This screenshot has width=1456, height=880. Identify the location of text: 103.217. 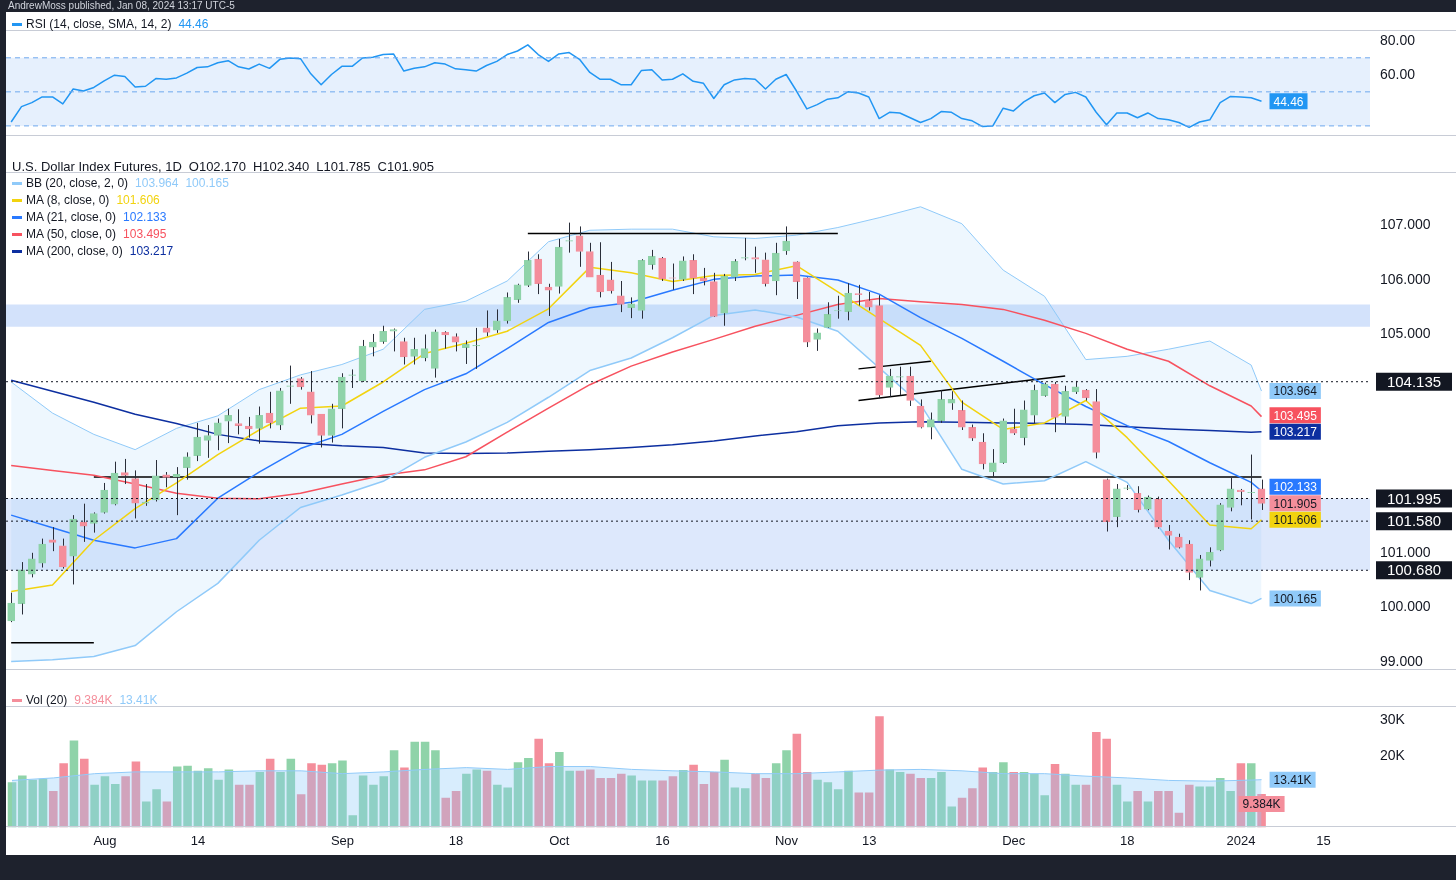
(151, 251).